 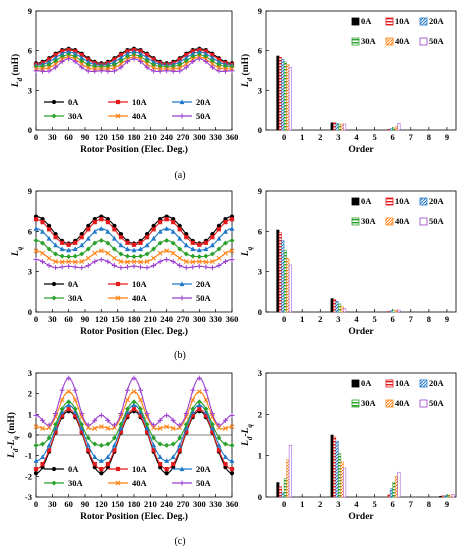 I want to click on chart-b-right-ytick-label: 0, so click(x=260, y=312).